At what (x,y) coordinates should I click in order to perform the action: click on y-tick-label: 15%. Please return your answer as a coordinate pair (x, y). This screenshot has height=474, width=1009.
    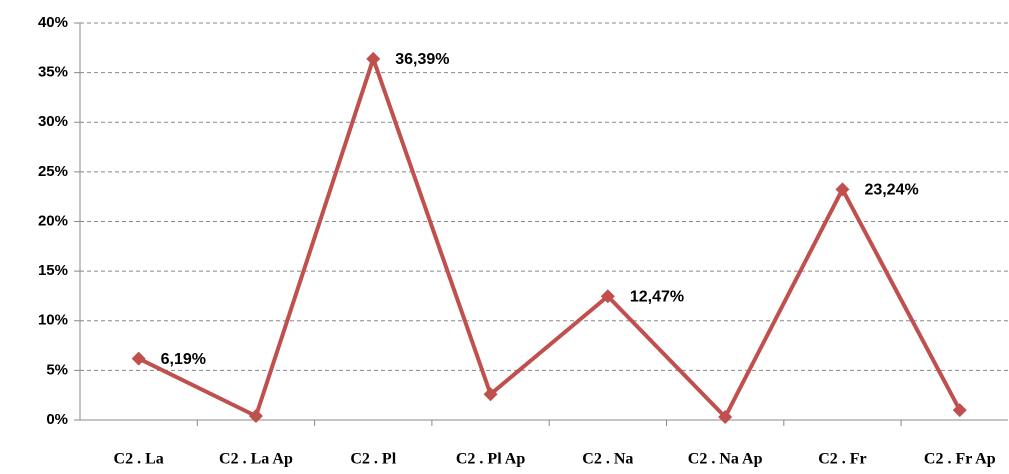
    Looking at the image, I should click on (53, 270).